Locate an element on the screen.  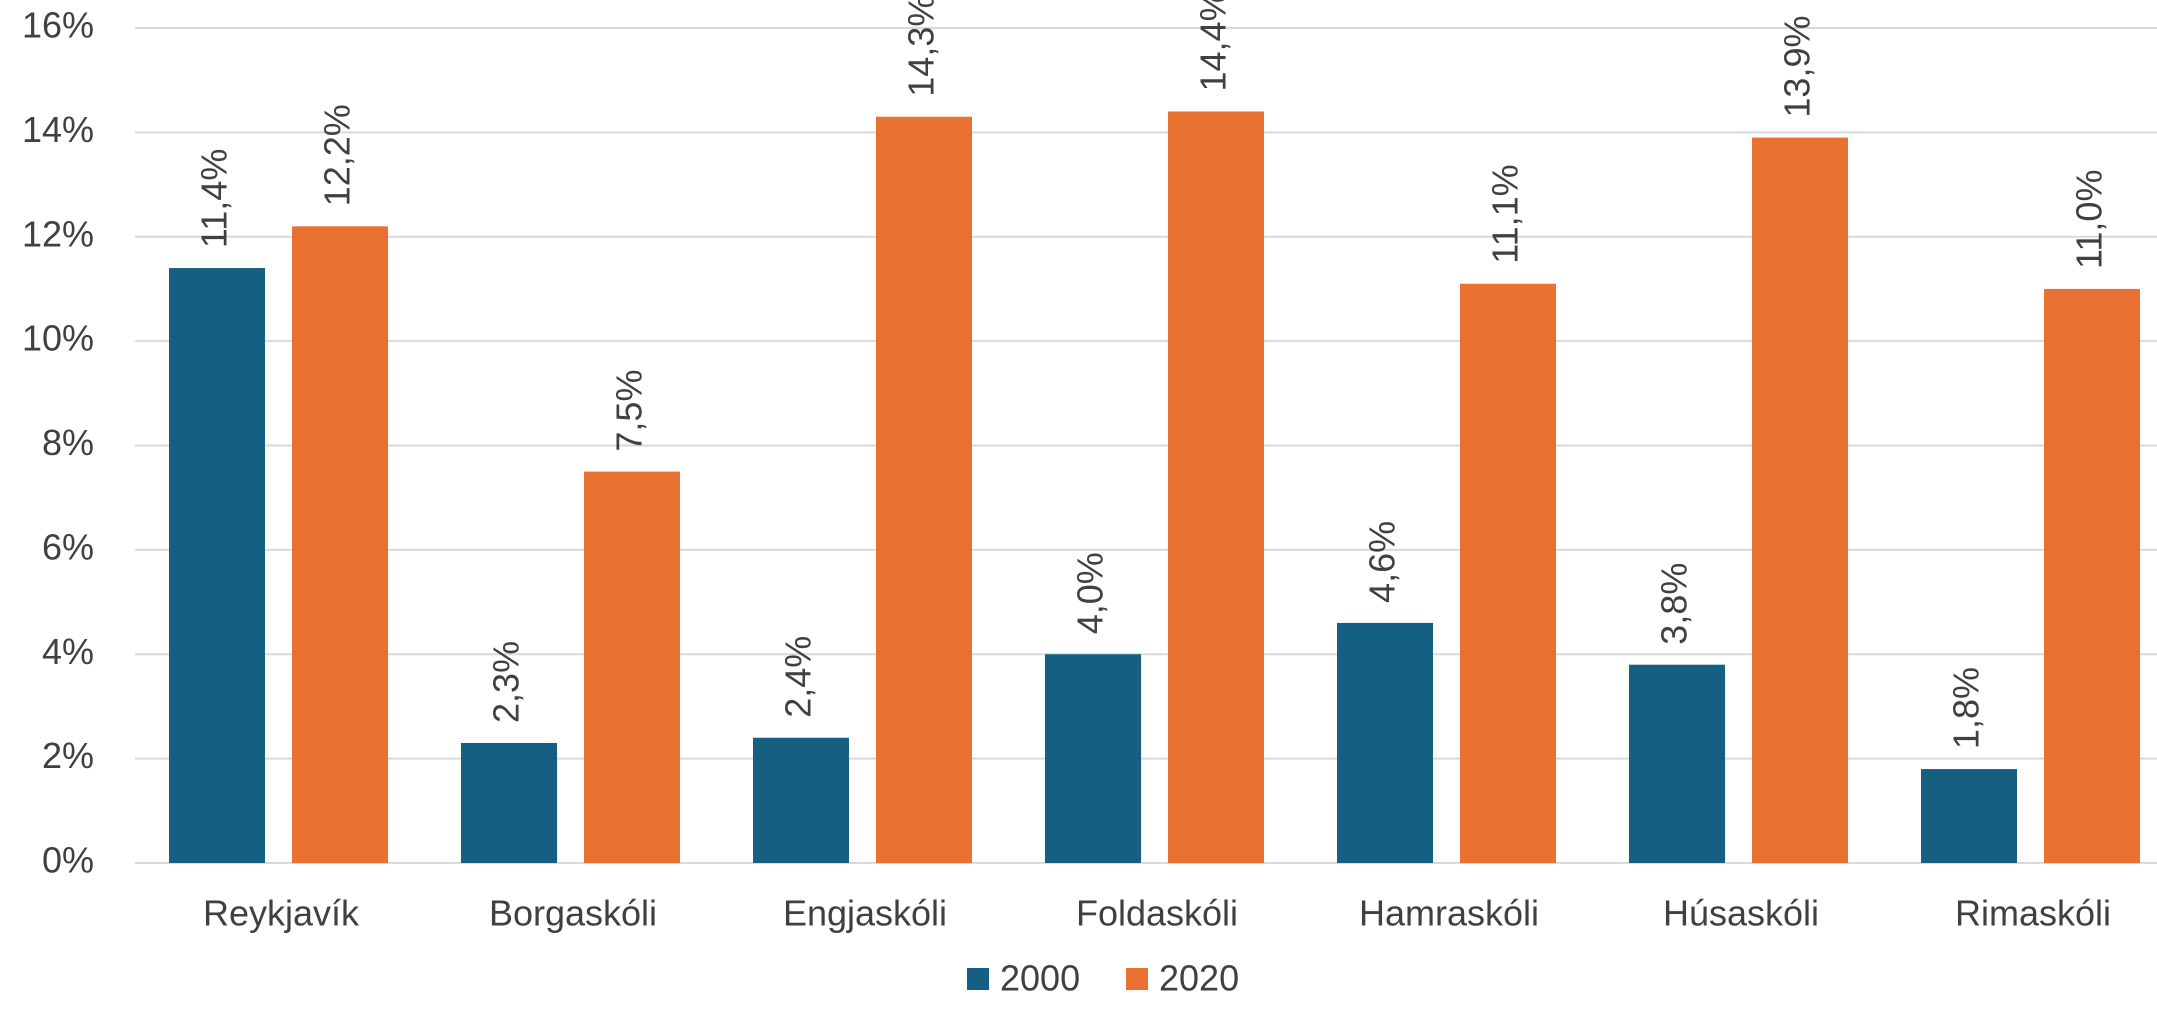
y-tick-label: 12% is located at coordinates (58, 233).